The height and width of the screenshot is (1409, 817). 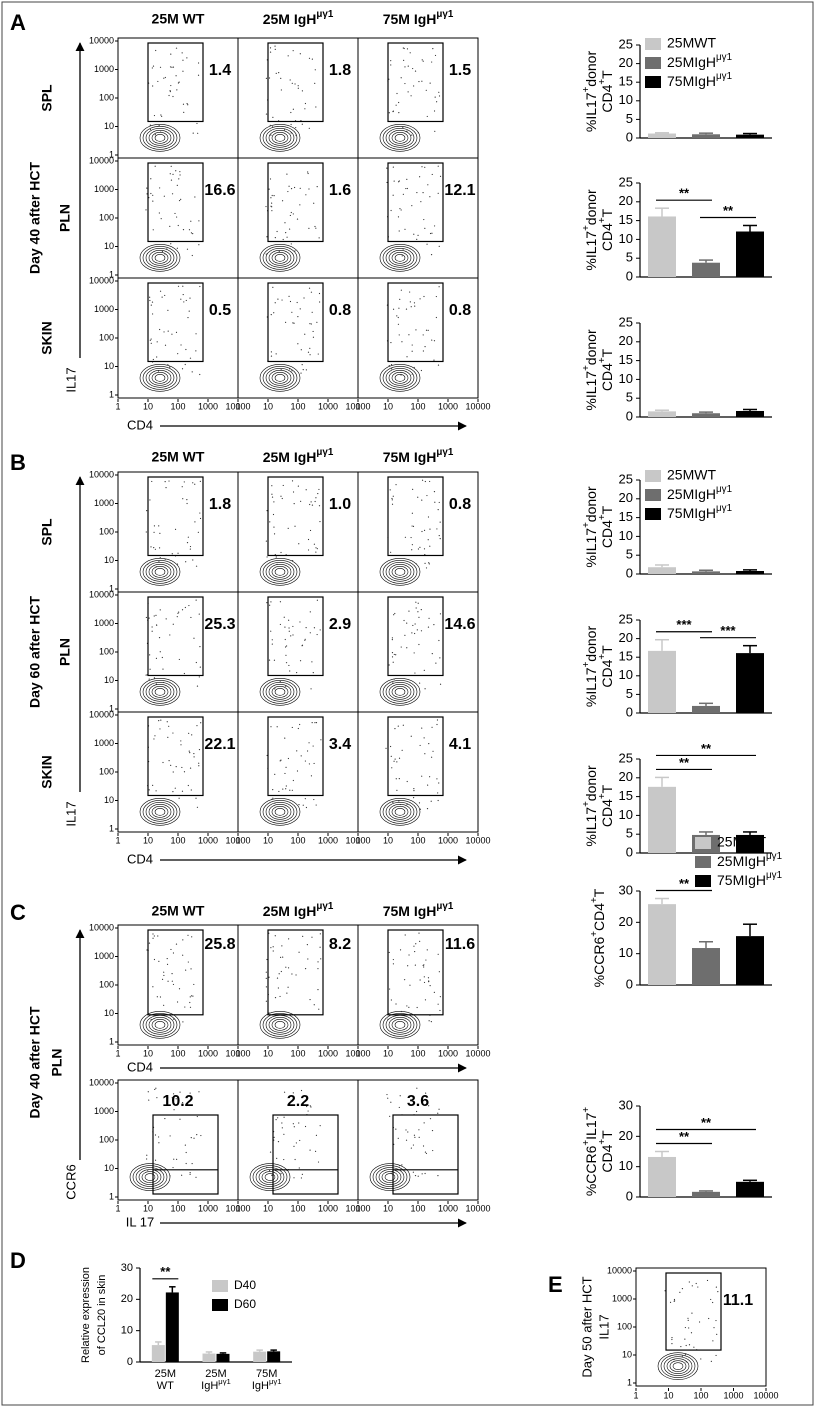 What do you see at coordinates (626, 62) in the screenshot?
I see `y-tick-label: 20` at bounding box center [626, 62].